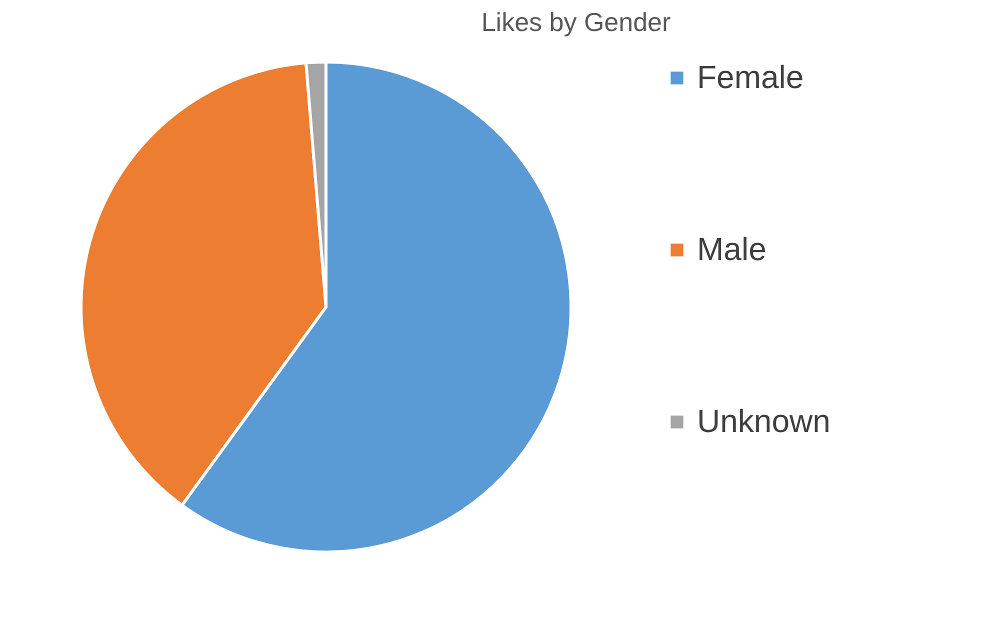  What do you see at coordinates (731, 249) in the screenshot?
I see `legend-label: Male` at bounding box center [731, 249].